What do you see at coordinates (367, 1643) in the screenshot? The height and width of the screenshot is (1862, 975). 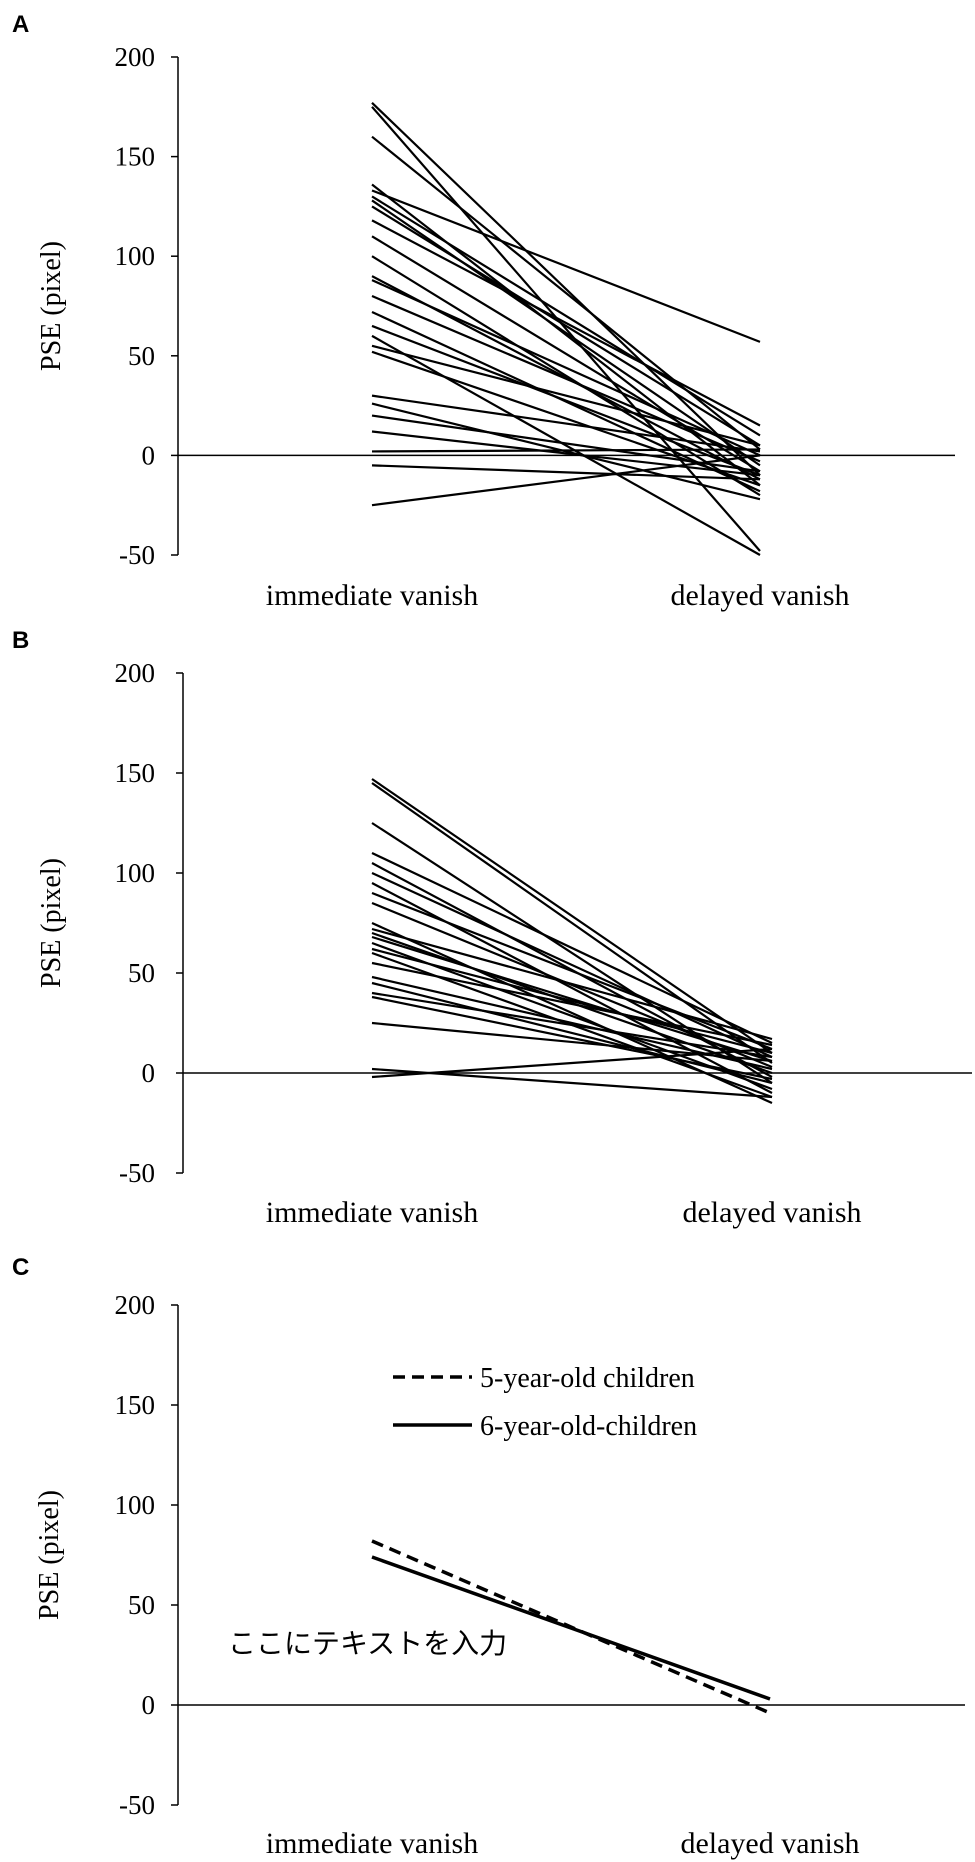 I see `annotation-text: ここにテキストを入力` at bounding box center [367, 1643].